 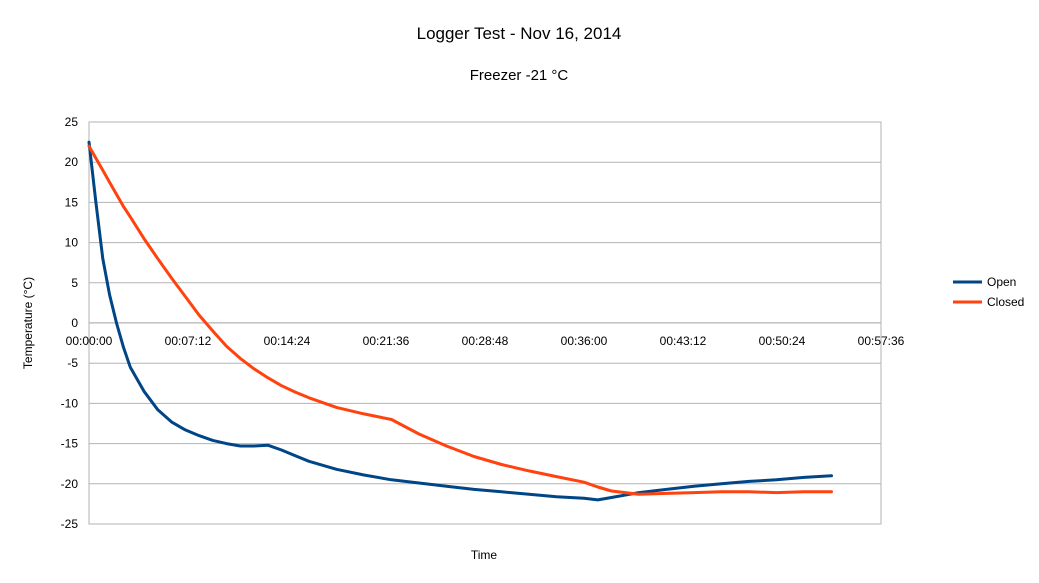 I want to click on y-tick-label: -5, so click(x=72, y=363).